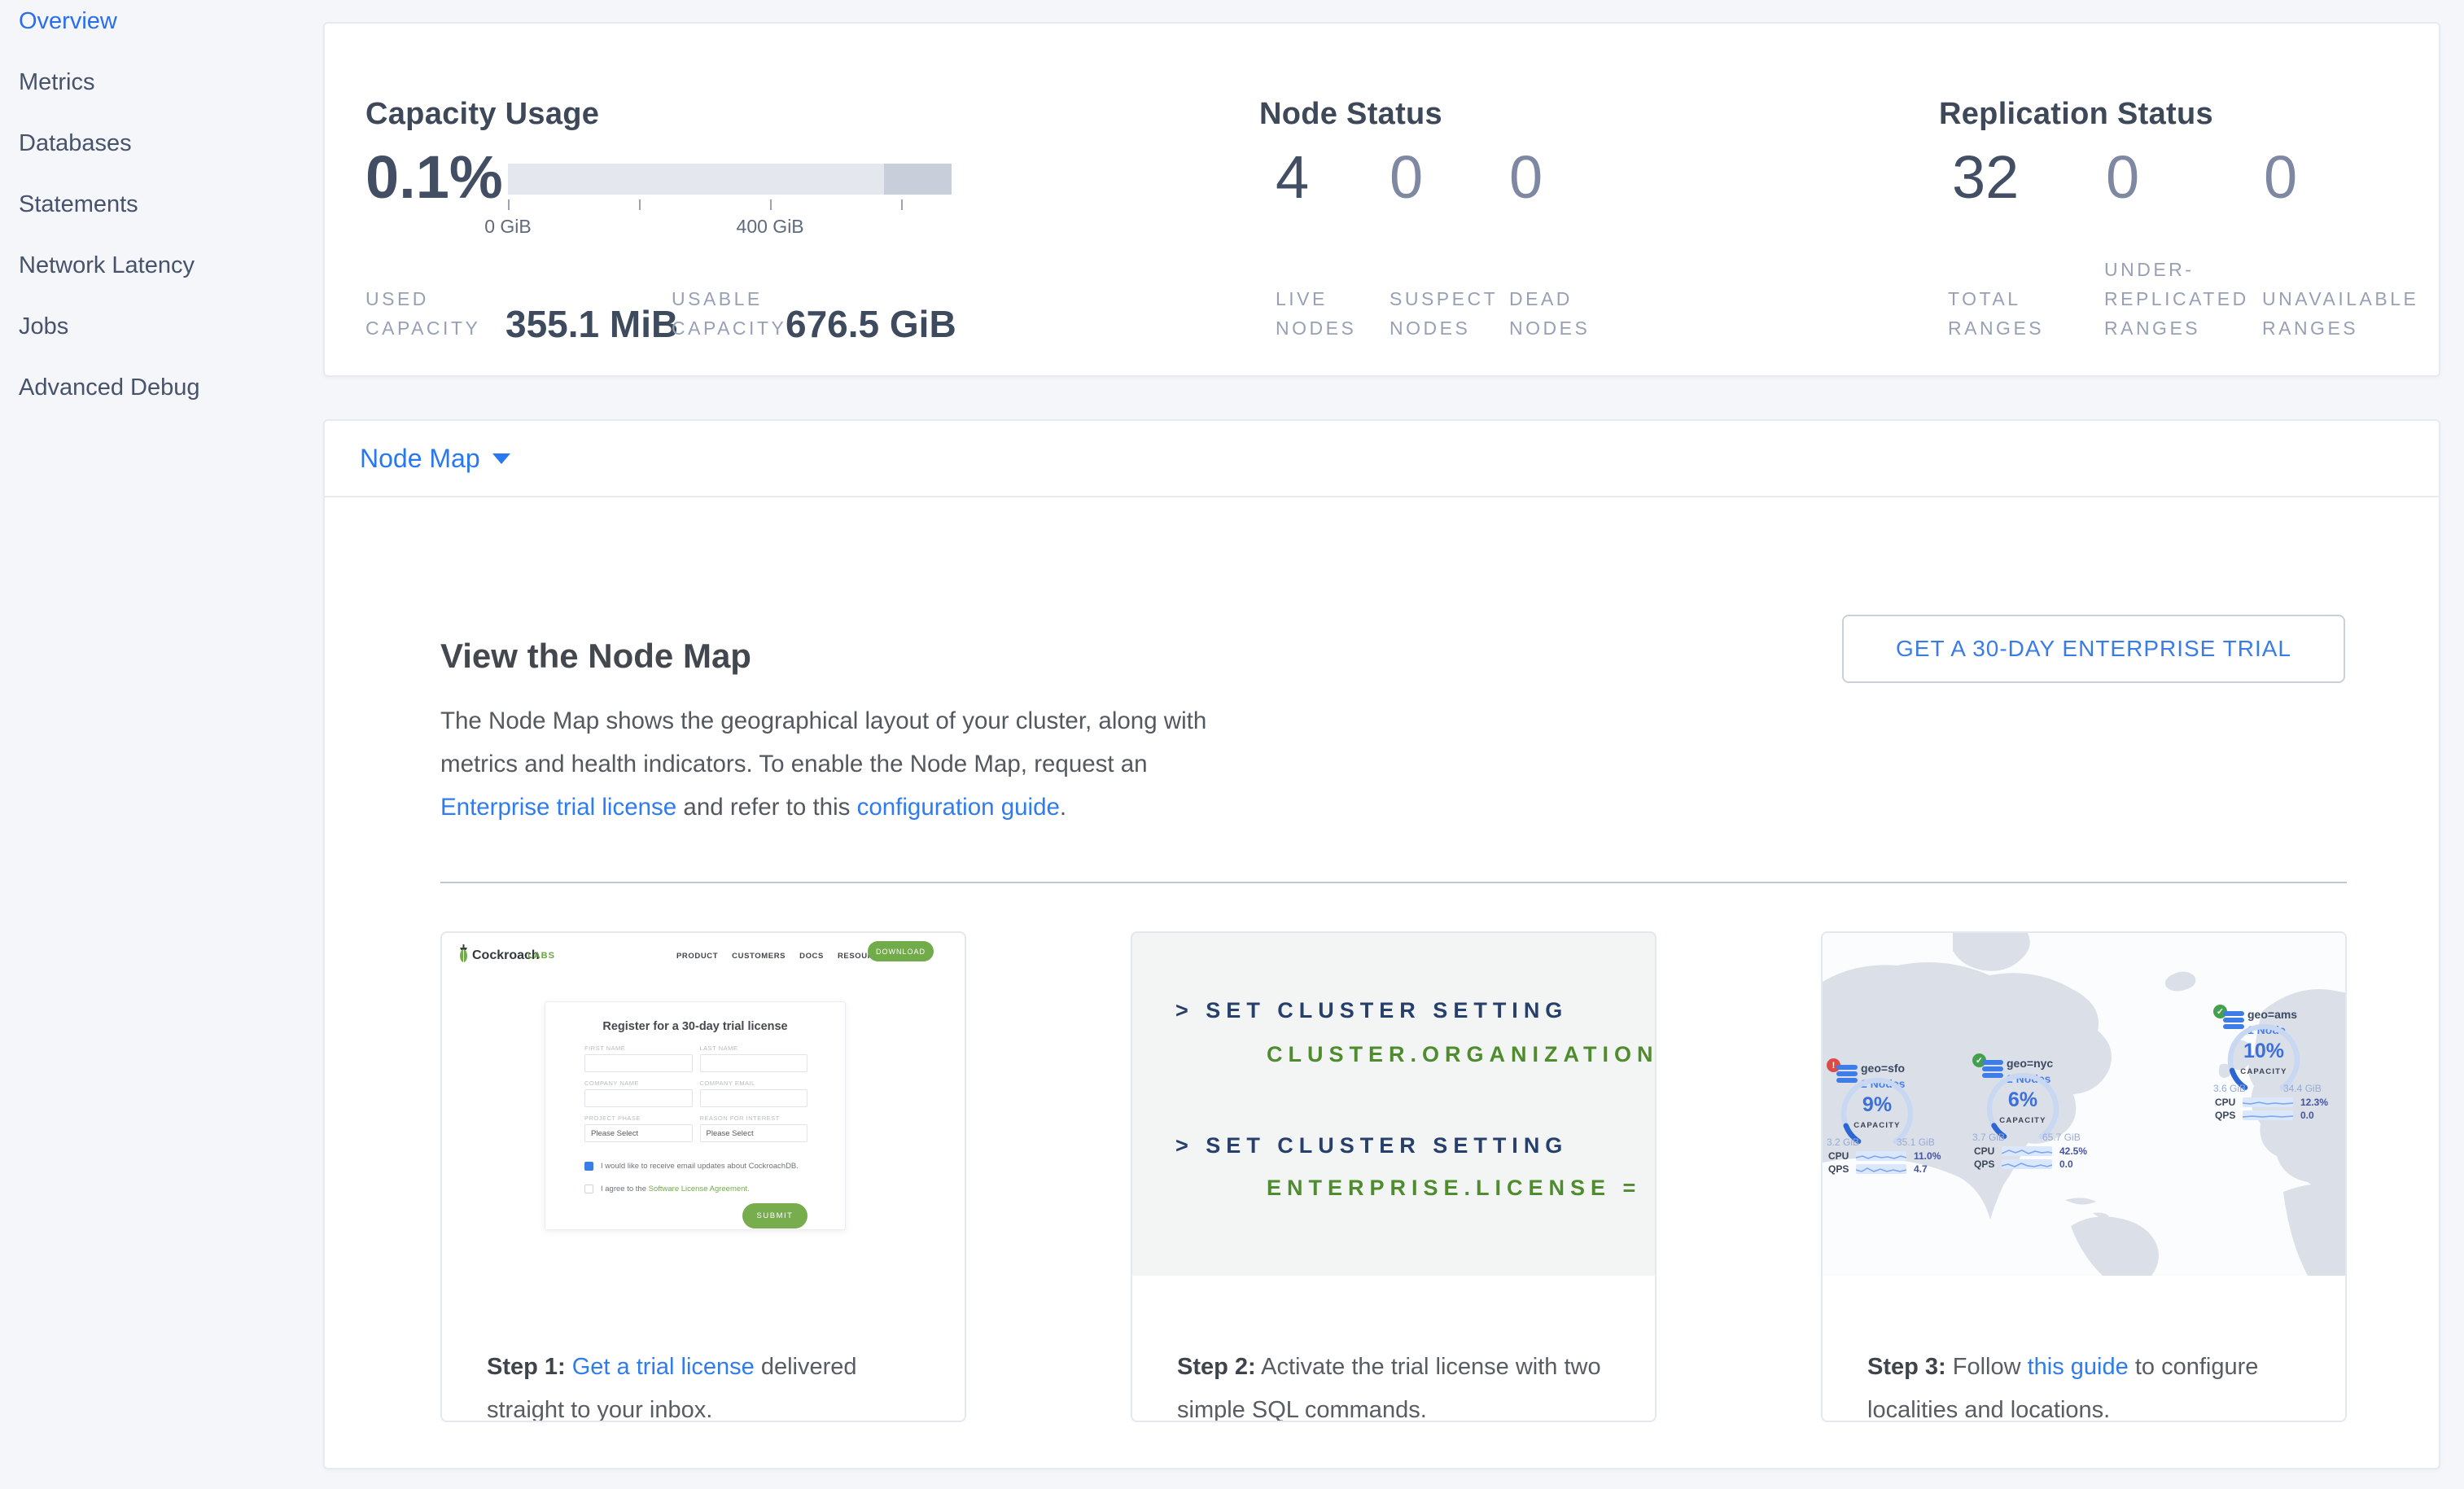 Image resolution: width=2464 pixels, height=1489 pixels. What do you see at coordinates (775, 1215) in the screenshot?
I see `submit-button: SUBMIT` at bounding box center [775, 1215].